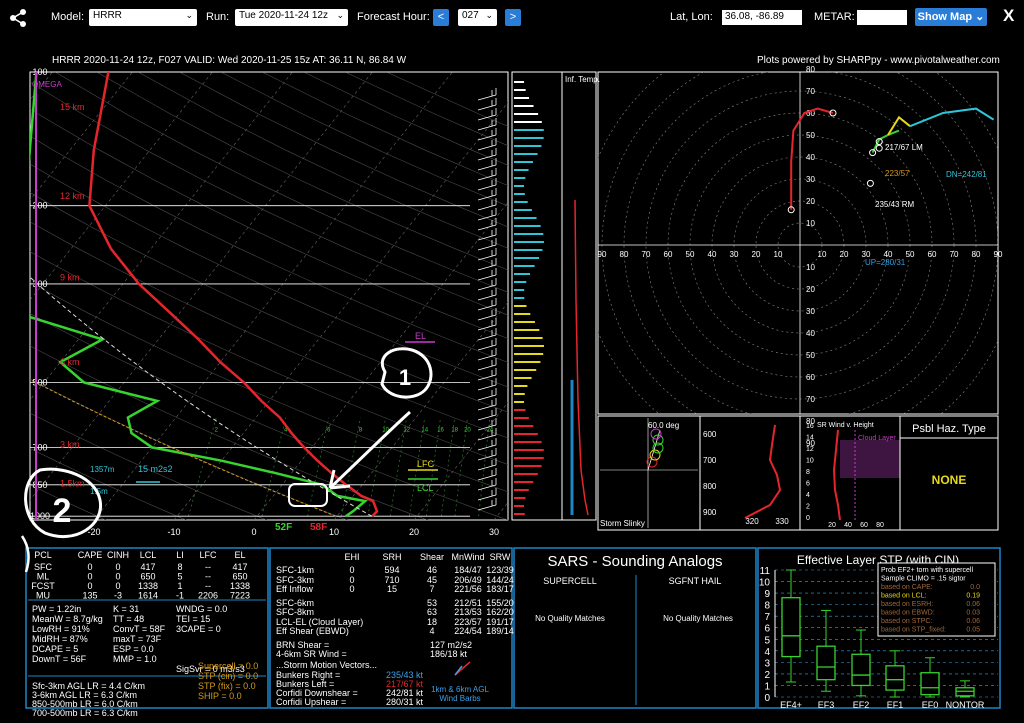 This screenshot has width=1024, height=723. What do you see at coordinates (432, 557) in the screenshot?
I see `kinematic-header: Shear` at bounding box center [432, 557].